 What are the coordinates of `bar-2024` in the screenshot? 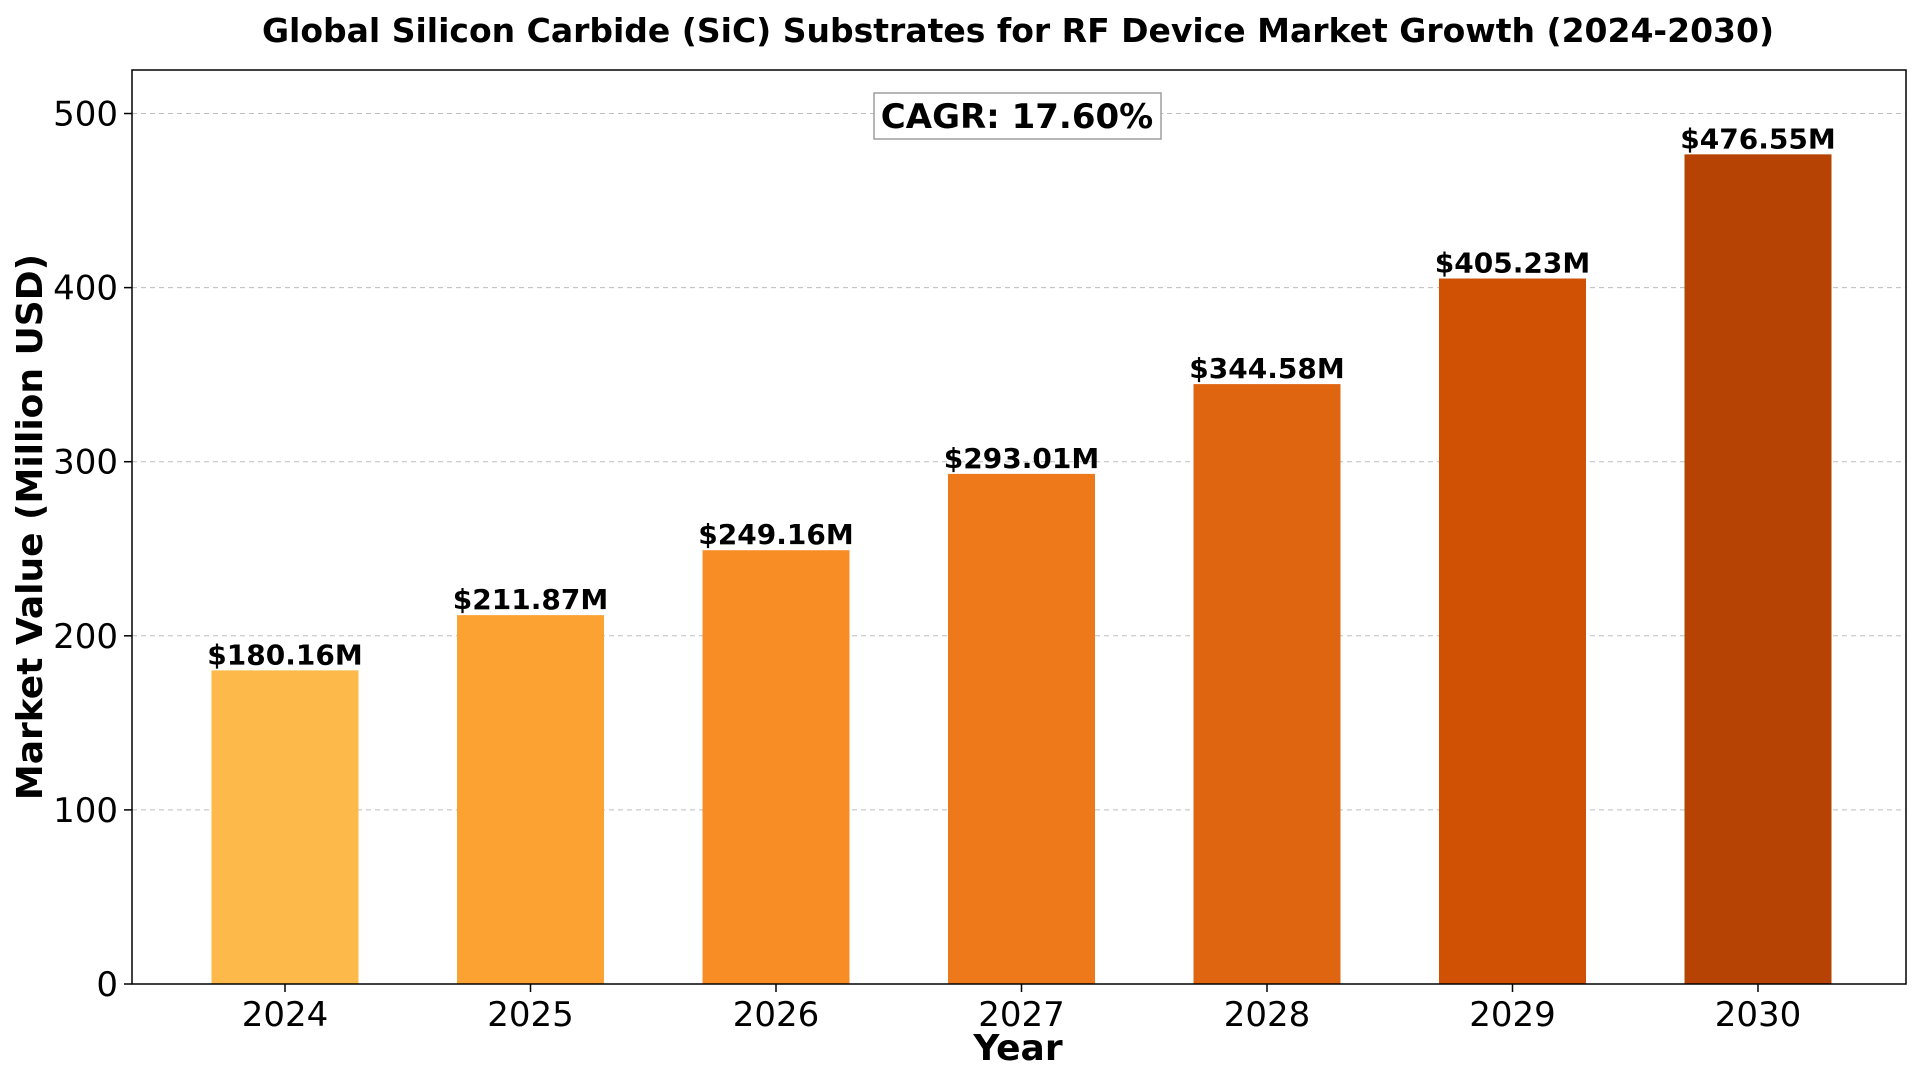 It's located at (285, 827).